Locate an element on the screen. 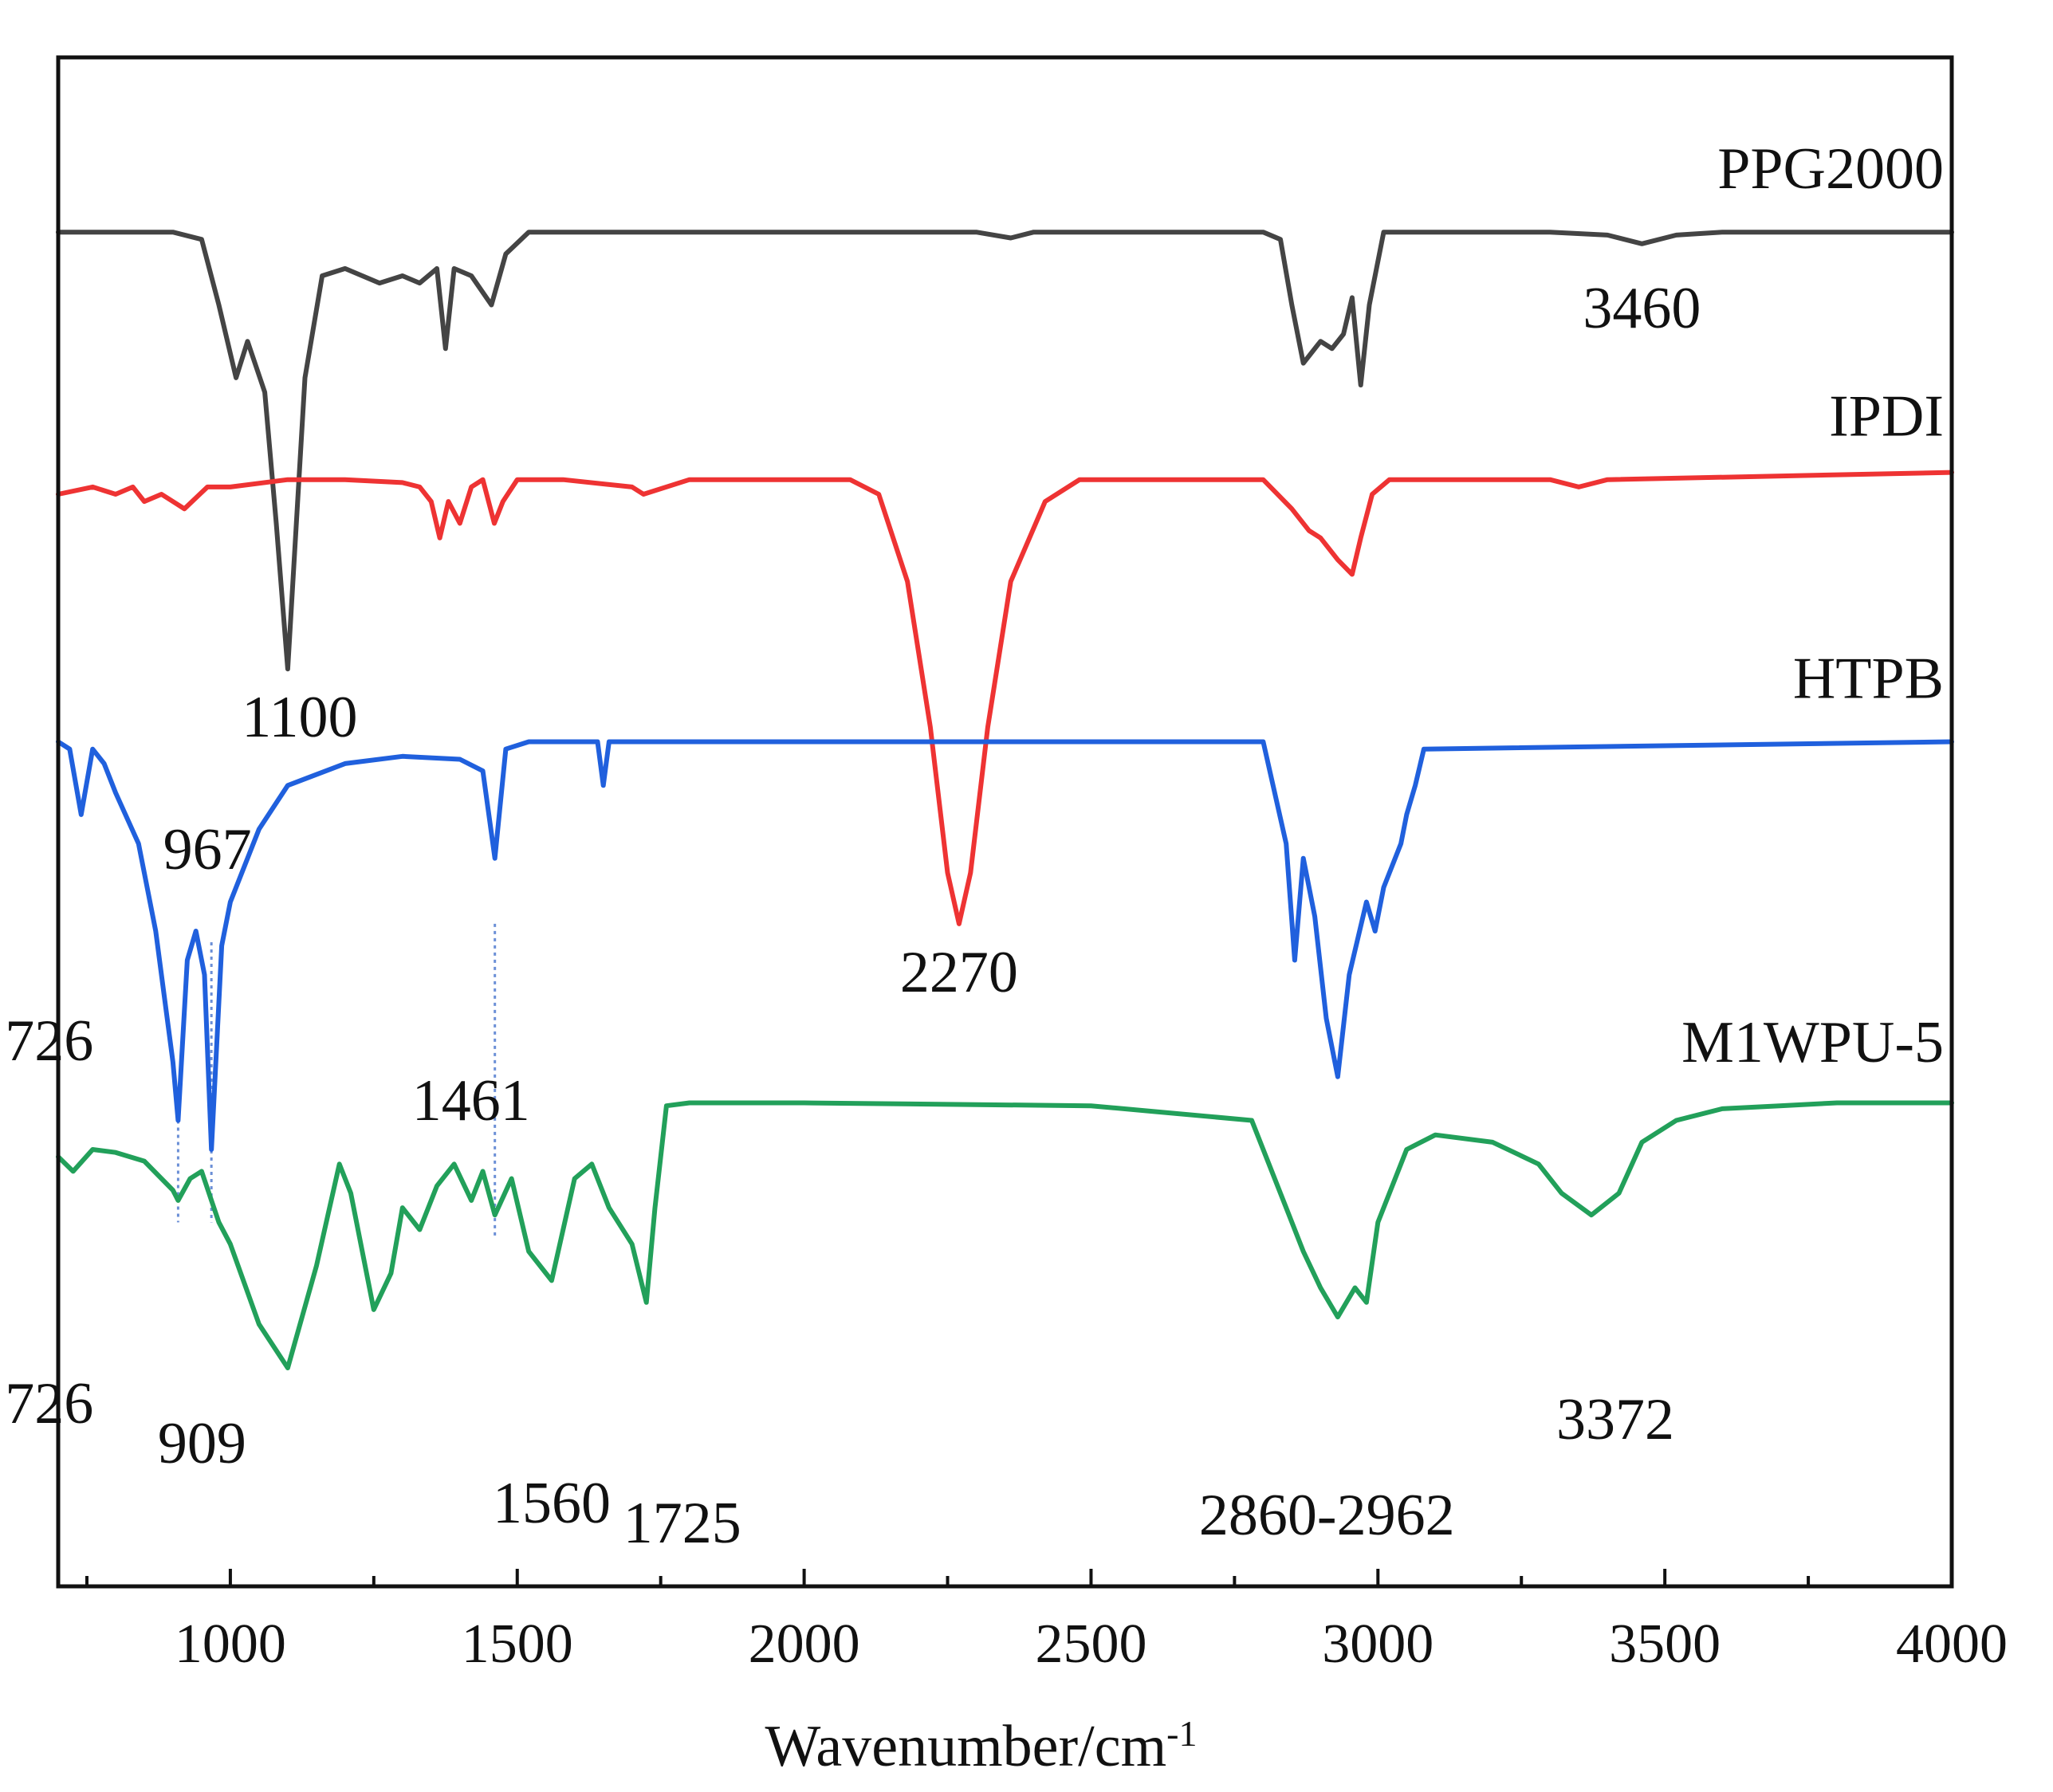  x-tick-label-2500: 2500 is located at coordinates (1090, 1644).